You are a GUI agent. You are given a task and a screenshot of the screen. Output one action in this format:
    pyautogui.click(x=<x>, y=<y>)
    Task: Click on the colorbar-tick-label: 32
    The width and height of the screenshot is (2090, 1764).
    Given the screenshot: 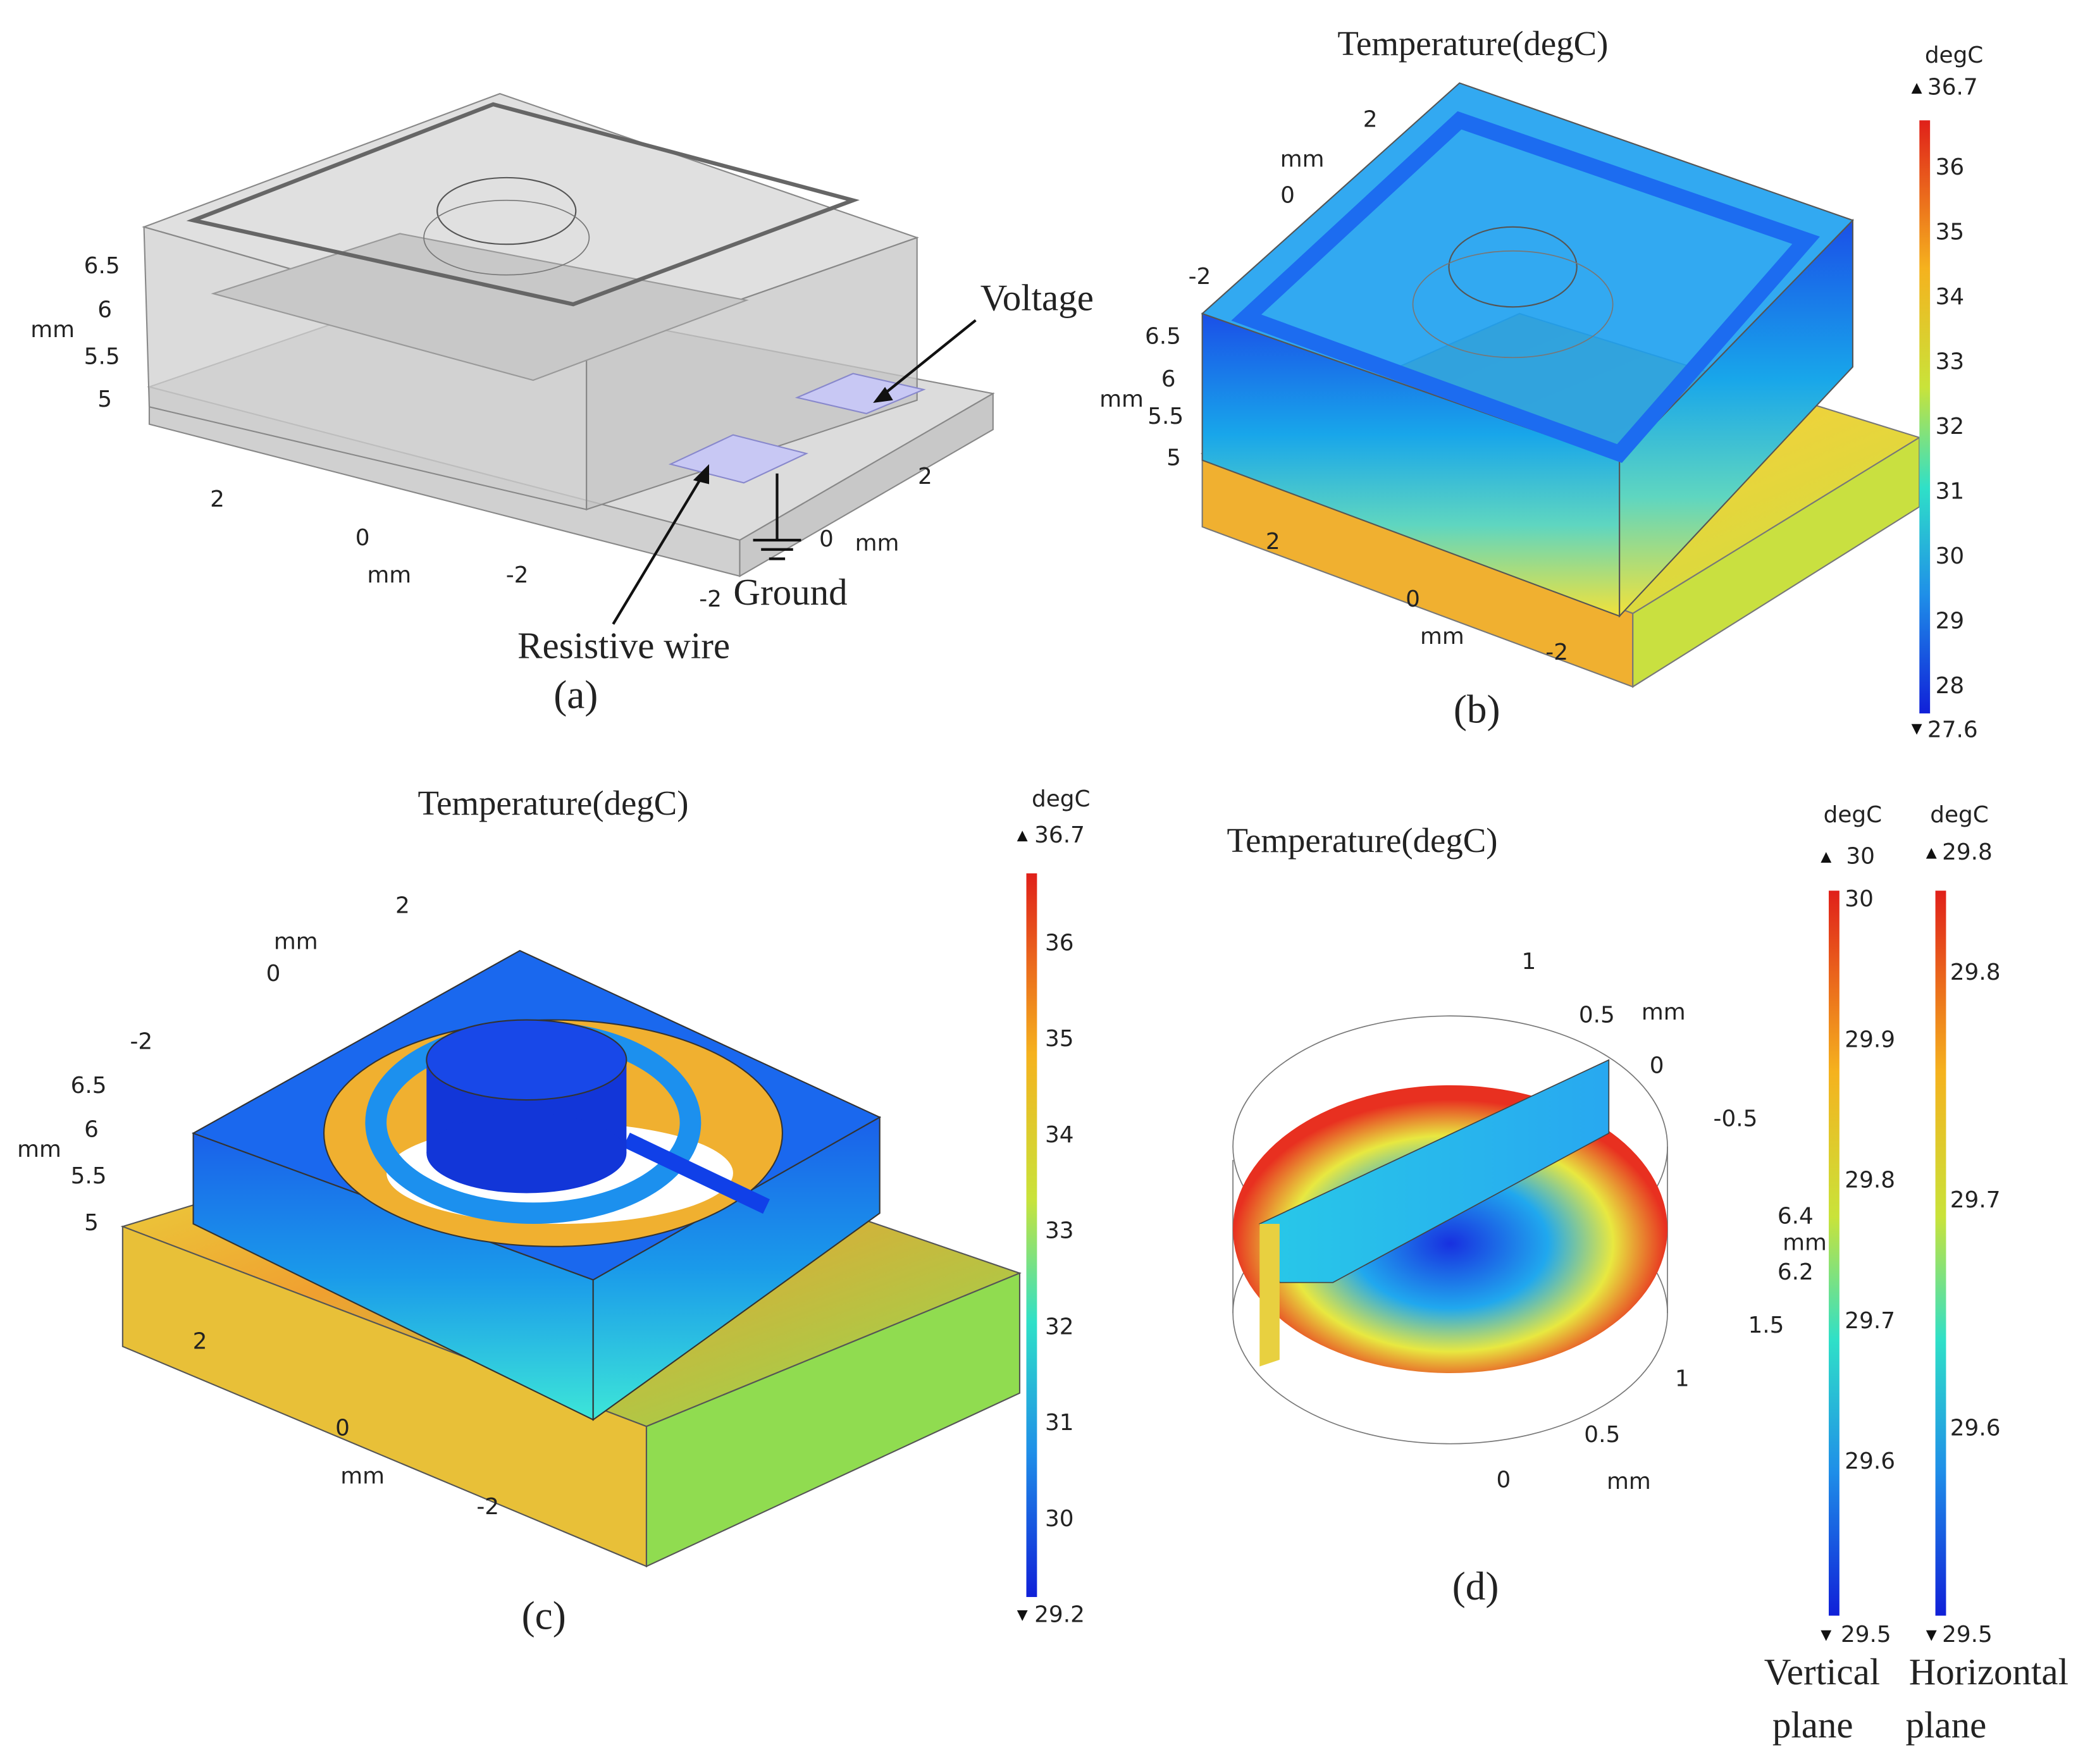 What is the action you would take?
    pyautogui.click(x=1950, y=427)
    